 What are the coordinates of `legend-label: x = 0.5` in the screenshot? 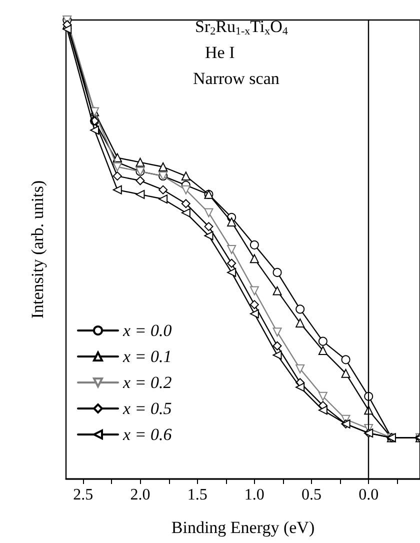 It's located at (147, 408).